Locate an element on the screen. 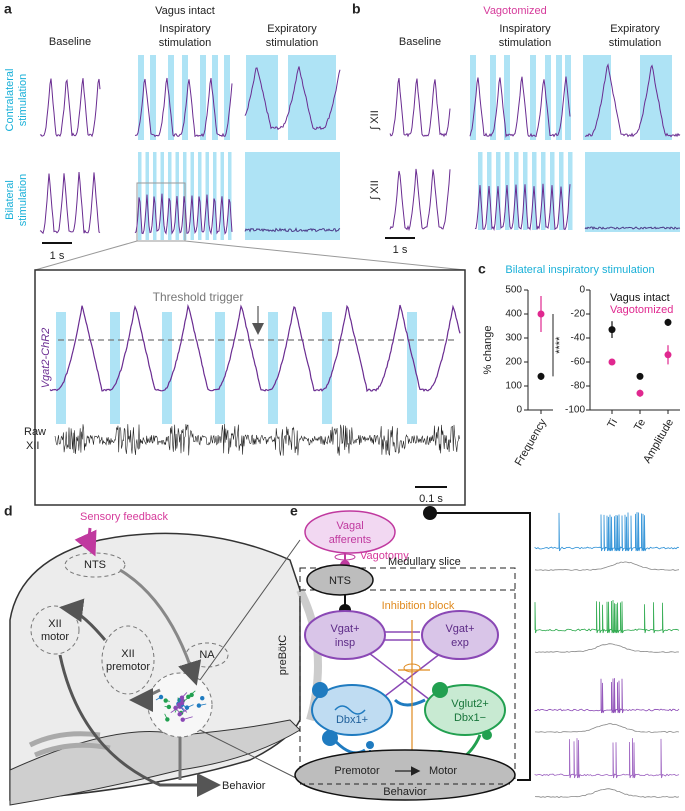 The image size is (685, 811). scale-label: 0.1 s is located at coordinates (431, 499).